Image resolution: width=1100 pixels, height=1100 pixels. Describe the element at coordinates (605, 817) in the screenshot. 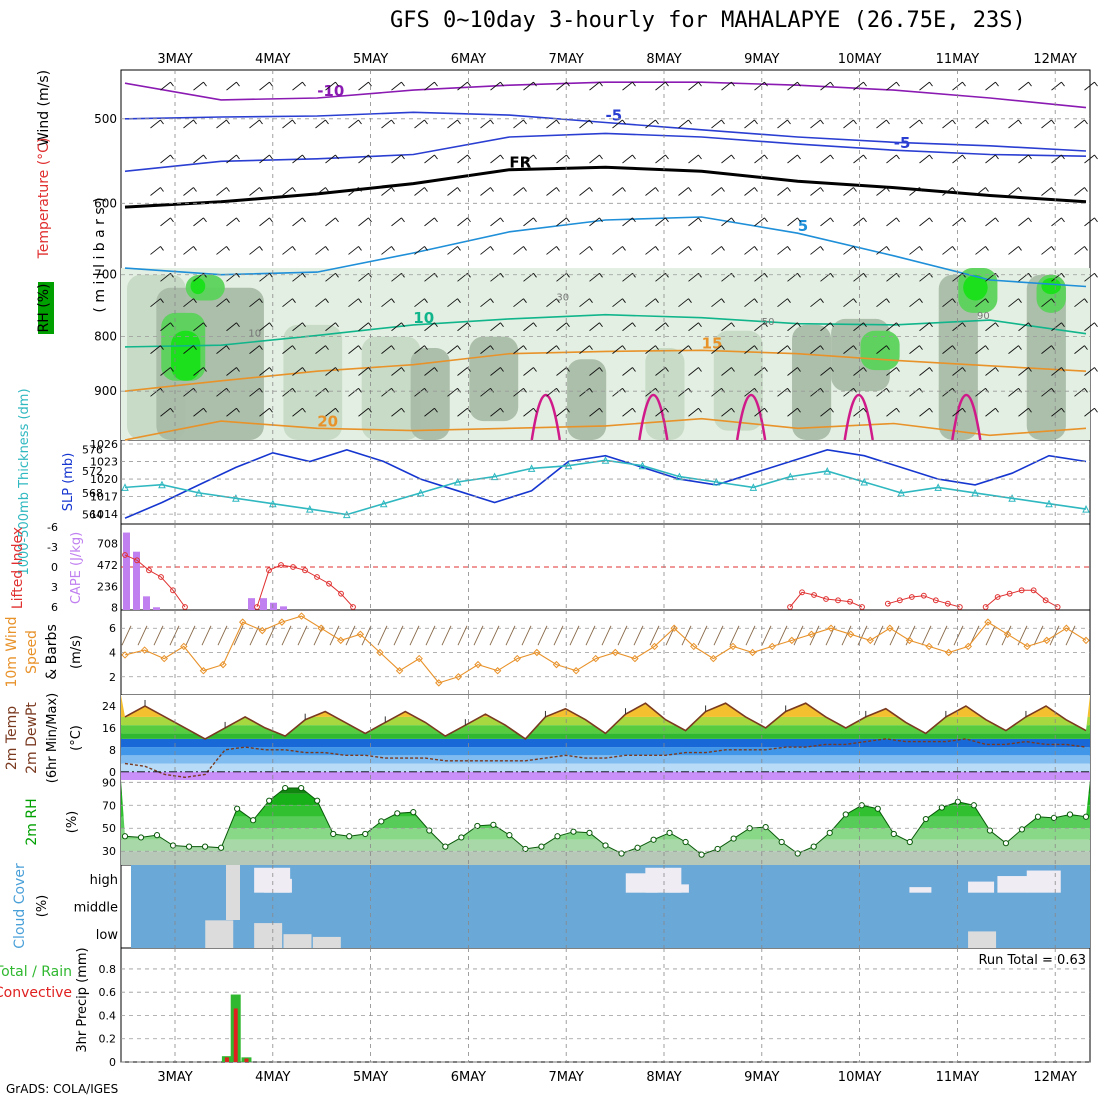

I see `rh-mask` at that location.